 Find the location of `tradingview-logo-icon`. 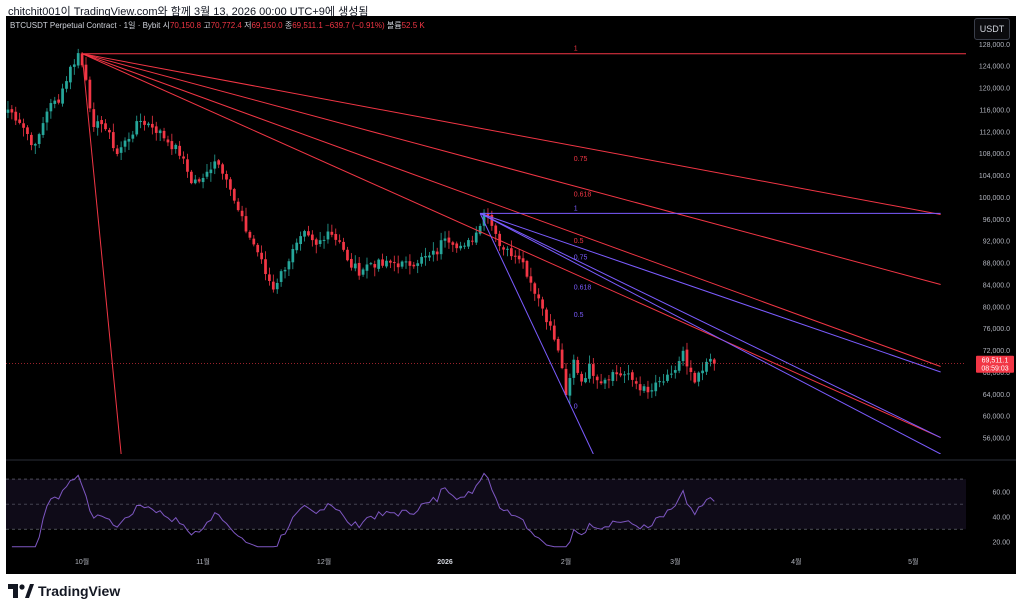

tradingview-logo-icon is located at coordinates (21, 591).